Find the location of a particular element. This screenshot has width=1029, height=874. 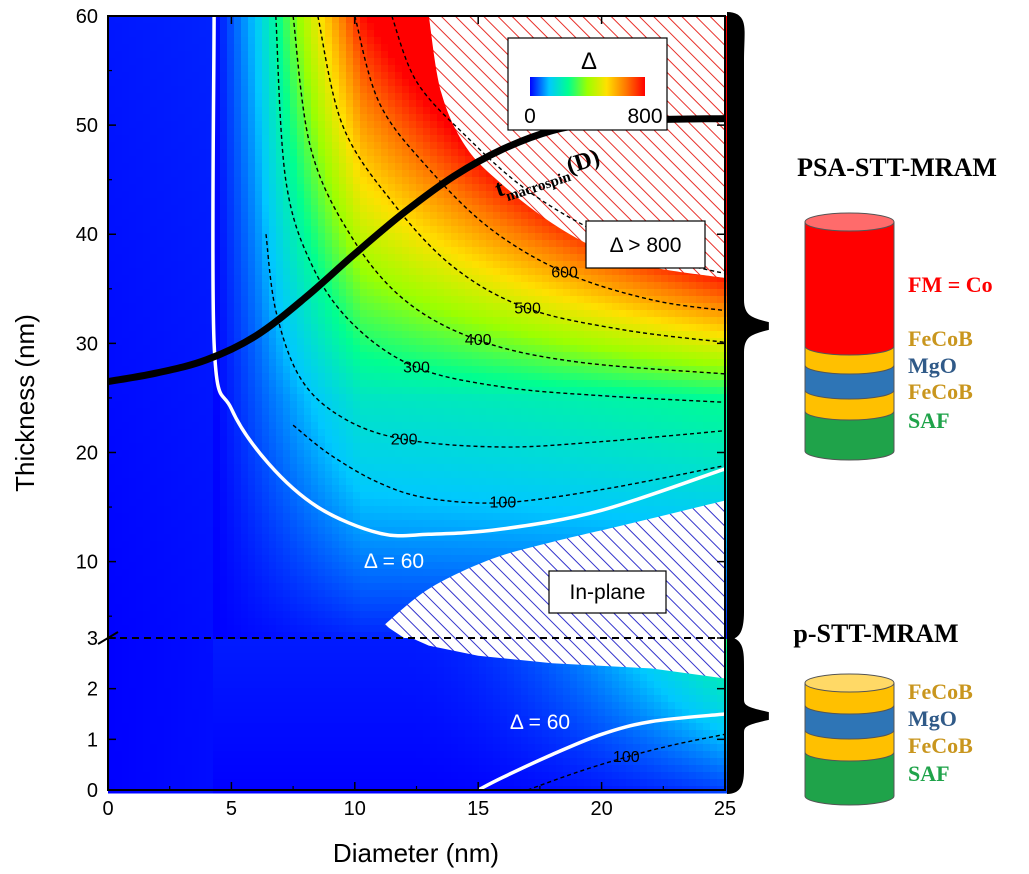

psa-label-fecob-top: FeCoB is located at coordinates (940, 338).